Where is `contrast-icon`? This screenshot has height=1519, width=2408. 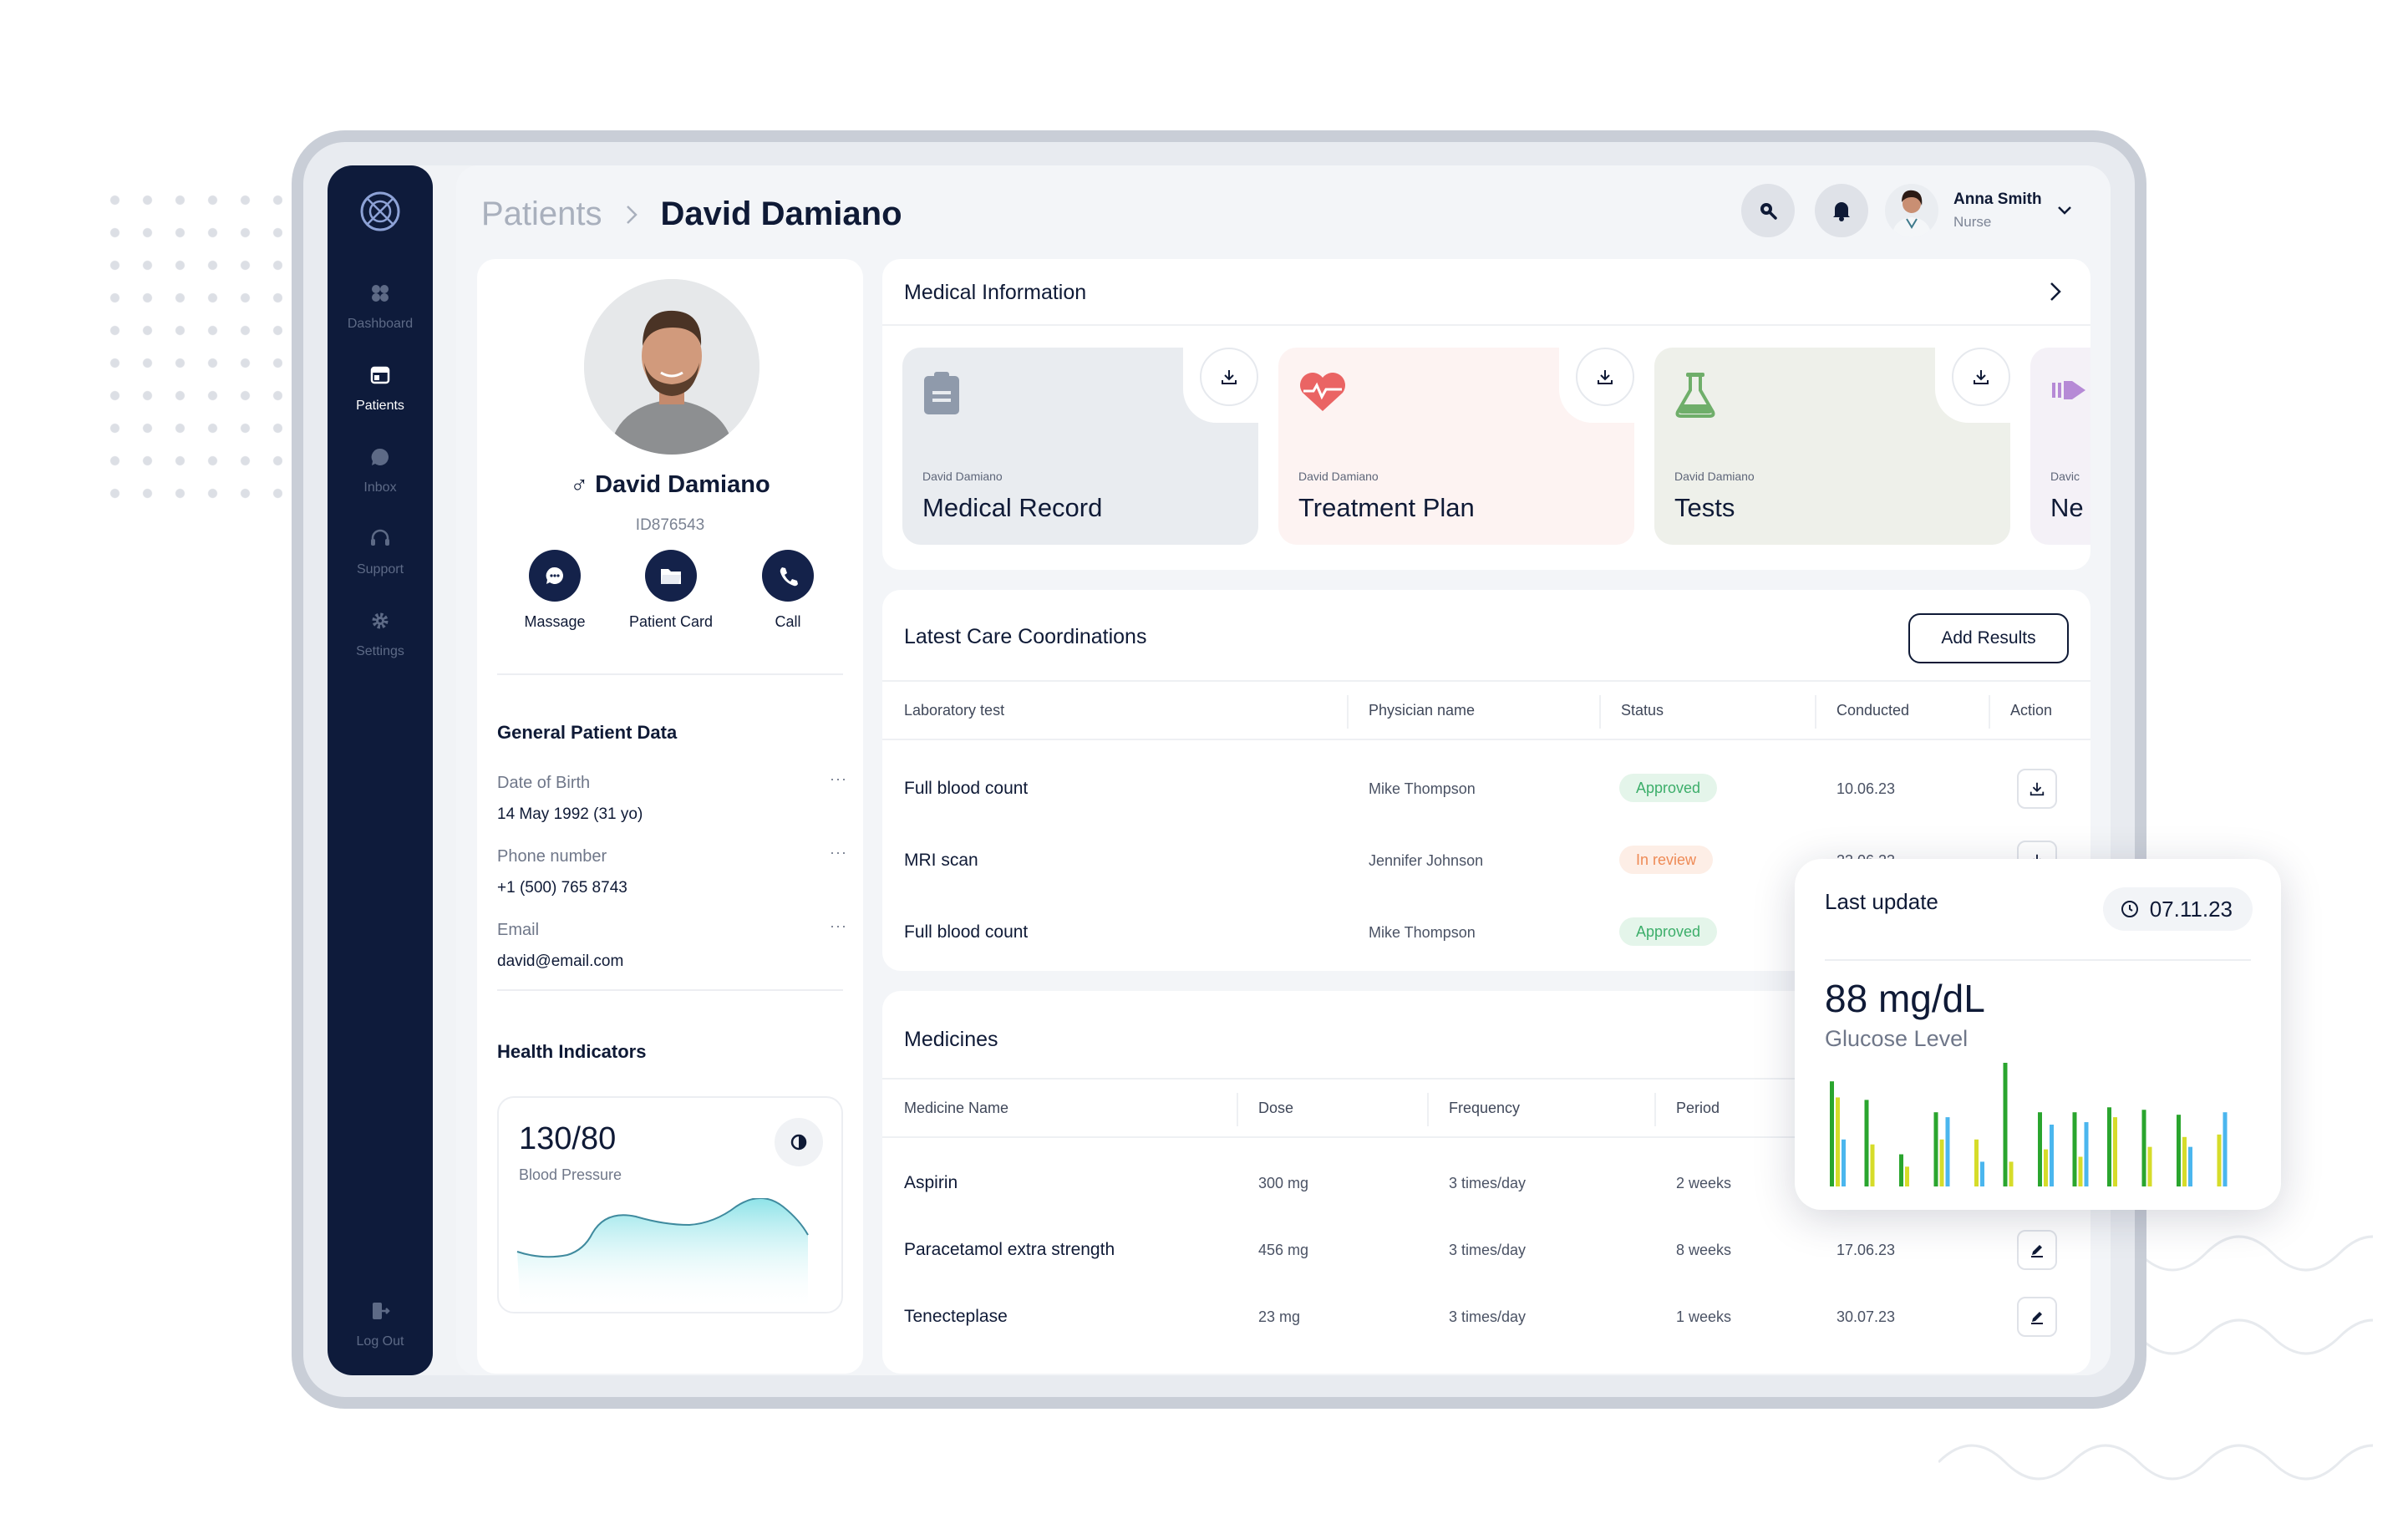
contrast-icon is located at coordinates (799, 1142).